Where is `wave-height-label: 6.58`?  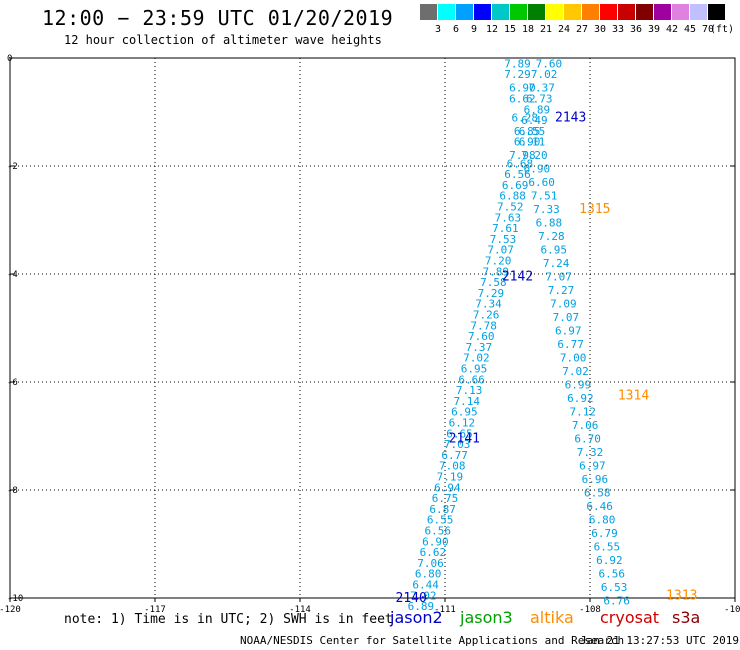 wave-height-label: 6.58 is located at coordinates (597, 493).